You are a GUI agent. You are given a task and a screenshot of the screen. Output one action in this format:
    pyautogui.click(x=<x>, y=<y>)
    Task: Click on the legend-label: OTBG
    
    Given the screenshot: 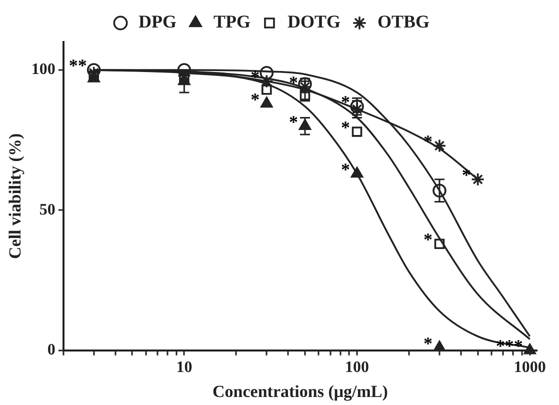 What is the action you would take?
    pyautogui.click(x=403, y=22)
    